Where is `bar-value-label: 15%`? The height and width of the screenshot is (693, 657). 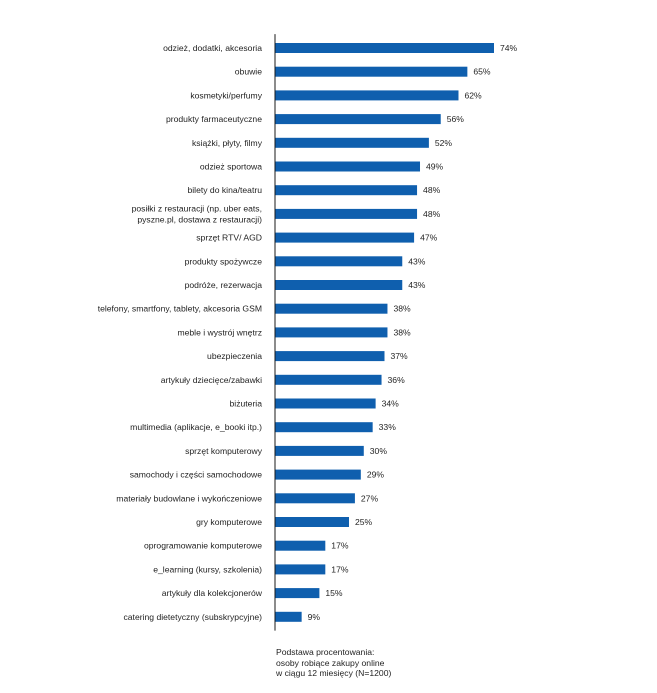
bar-value-label: 15% is located at coordinates (334, 593).